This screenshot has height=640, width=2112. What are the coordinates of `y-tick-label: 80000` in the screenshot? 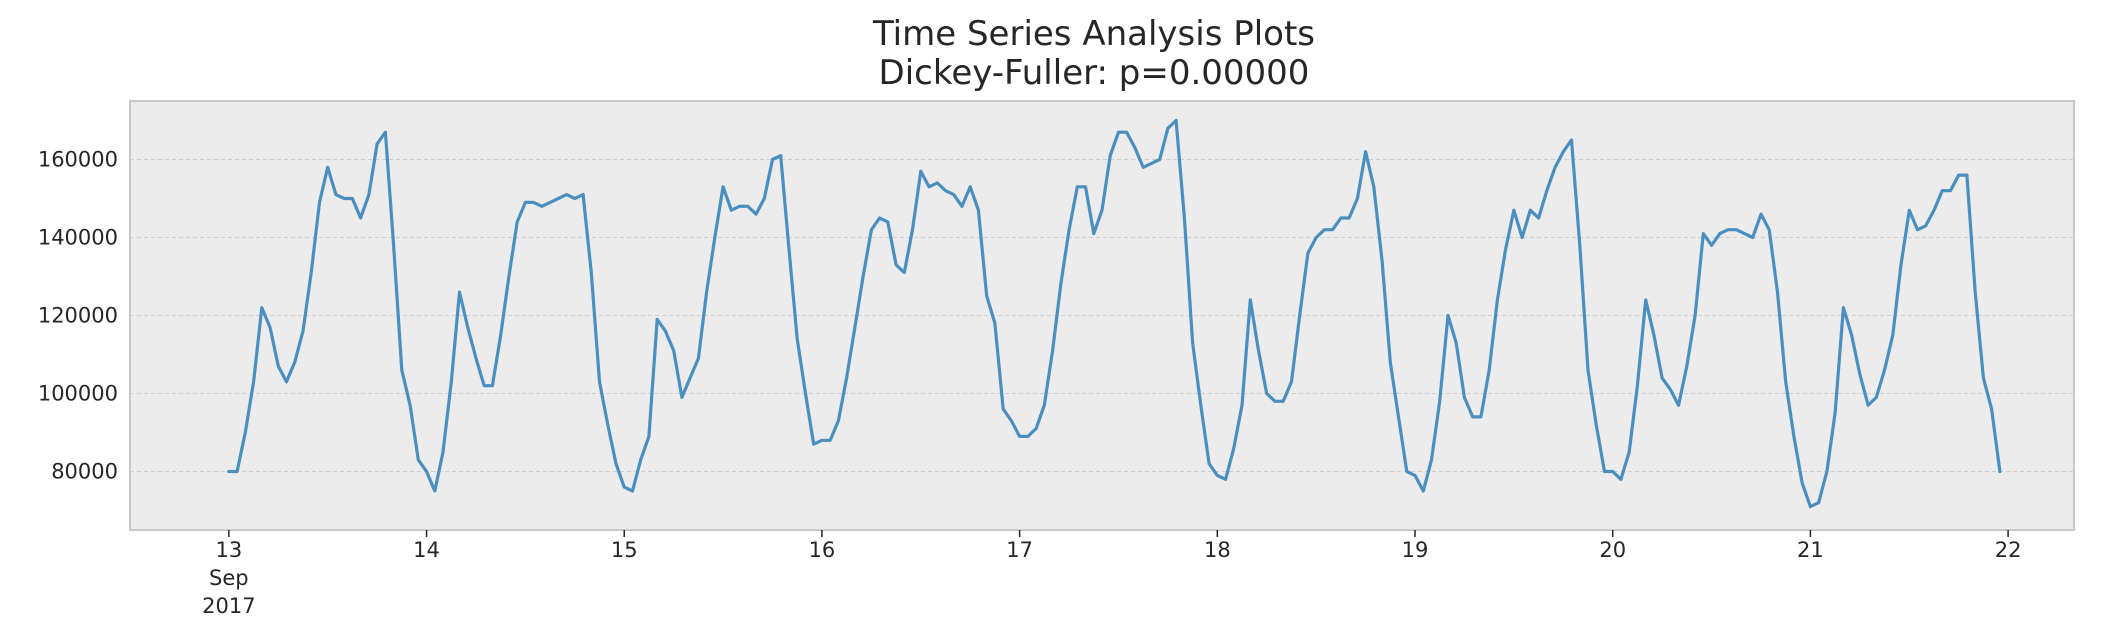 It's located at (84, 472).